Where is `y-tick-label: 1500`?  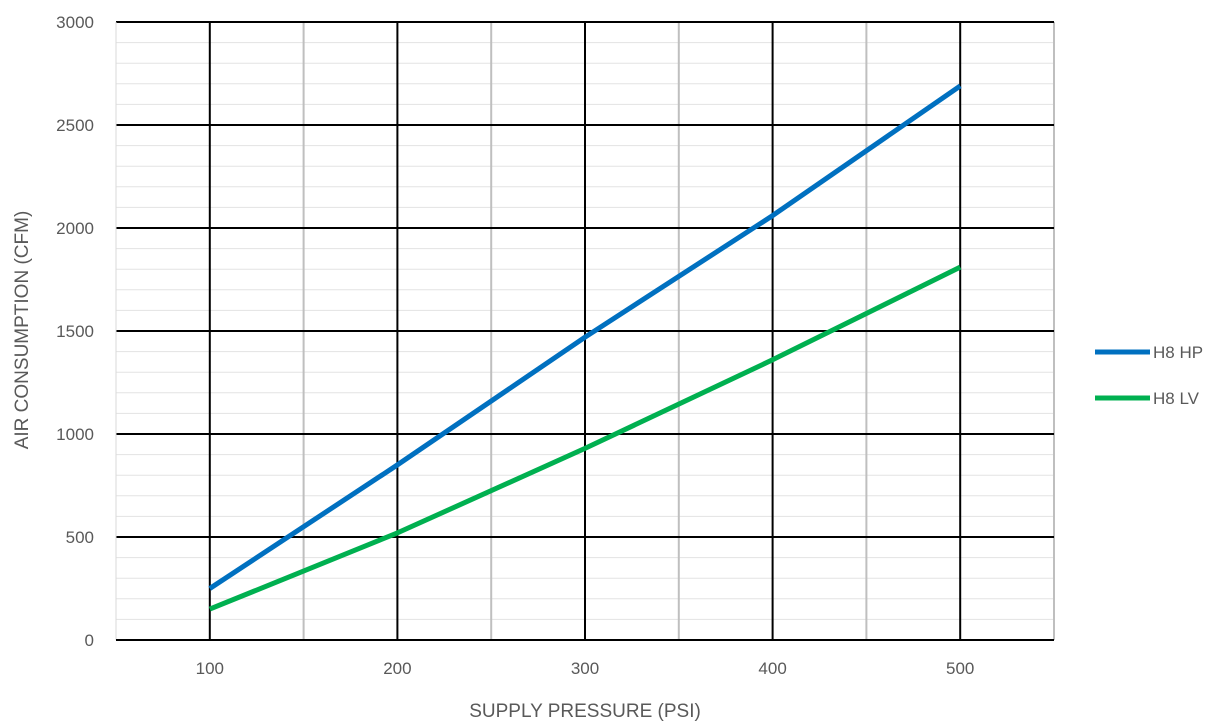 y-tick-label: 1500 is located at coordinates (75, 331).